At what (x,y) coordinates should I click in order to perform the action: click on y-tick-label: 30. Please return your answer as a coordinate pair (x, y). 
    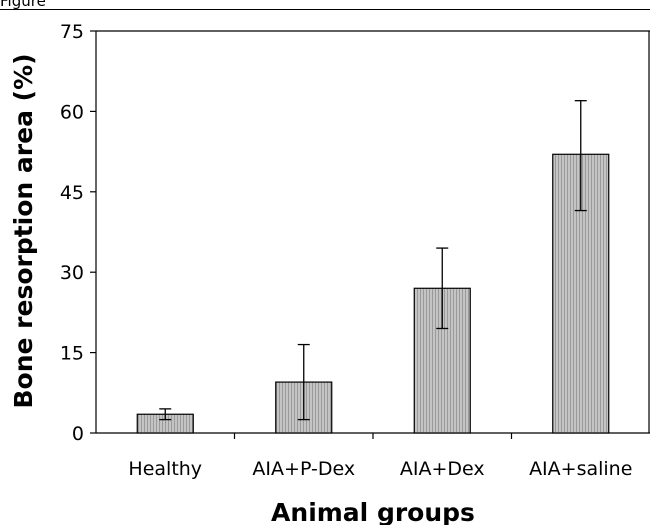
    Looking at the image, I should click on (72, 273).